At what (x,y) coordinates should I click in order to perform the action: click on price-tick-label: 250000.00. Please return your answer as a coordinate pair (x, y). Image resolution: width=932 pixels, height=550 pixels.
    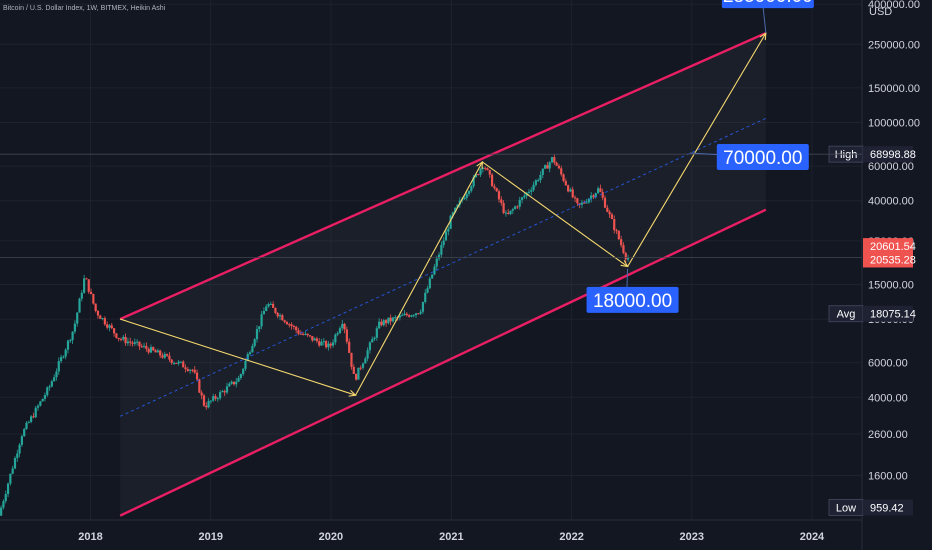
    Looking at the image, I should click on (894, 45).